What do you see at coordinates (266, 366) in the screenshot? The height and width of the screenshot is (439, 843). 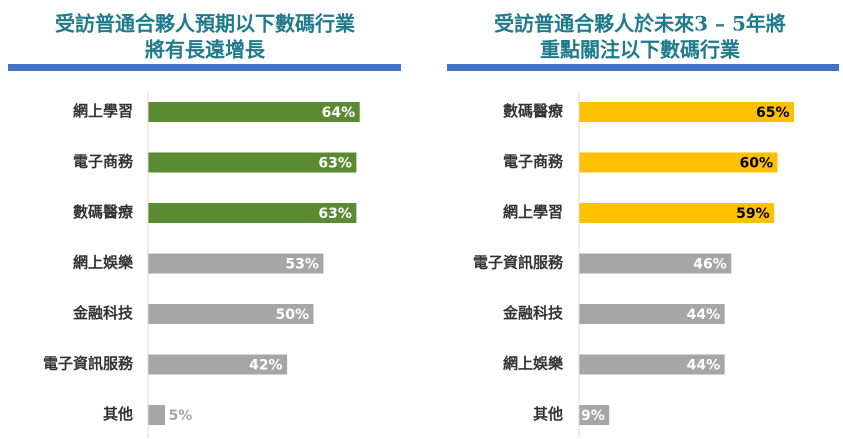 I see `bar-value-label: 42%` at bounding box center [266, 366].